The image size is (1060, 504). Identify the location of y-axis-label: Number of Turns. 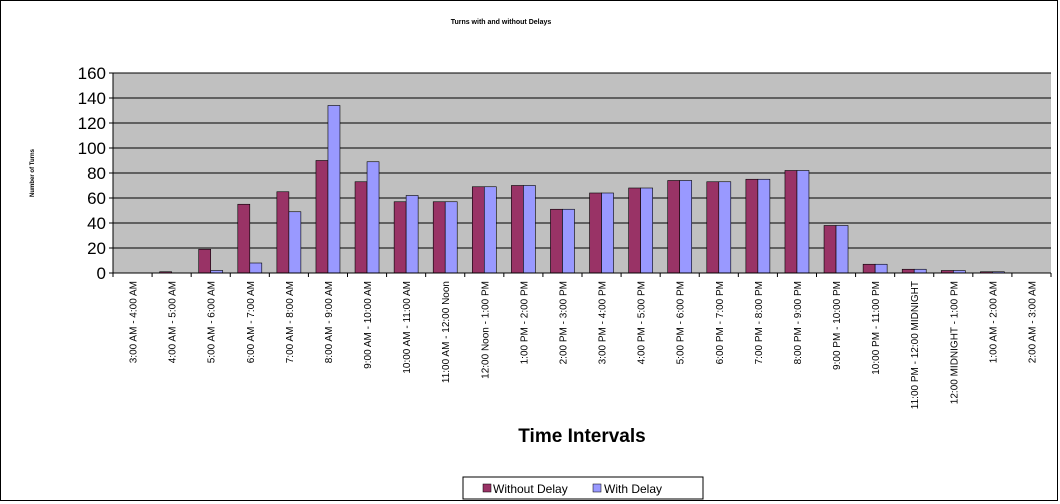
(33, 172).